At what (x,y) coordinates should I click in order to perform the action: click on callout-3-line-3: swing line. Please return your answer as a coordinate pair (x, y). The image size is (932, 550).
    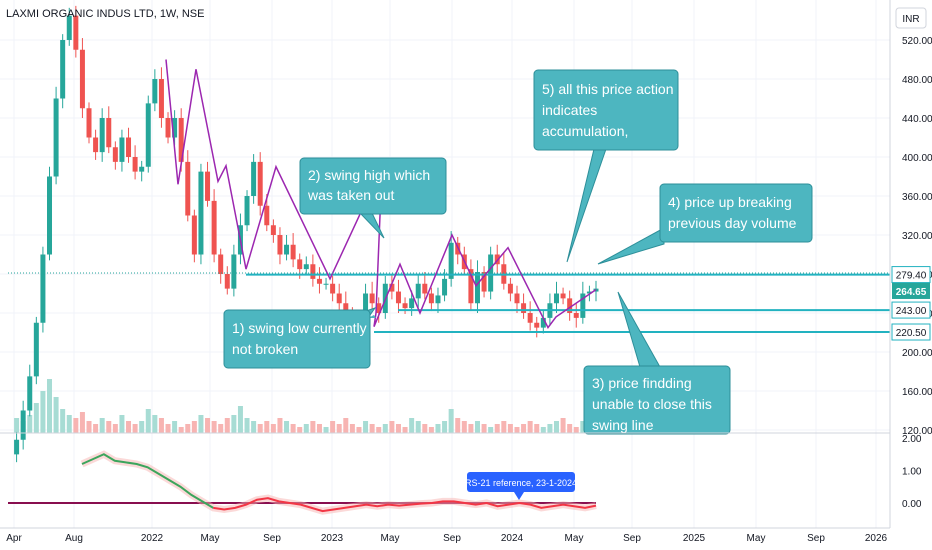
    Looking at the image, I should click on (623, 425).